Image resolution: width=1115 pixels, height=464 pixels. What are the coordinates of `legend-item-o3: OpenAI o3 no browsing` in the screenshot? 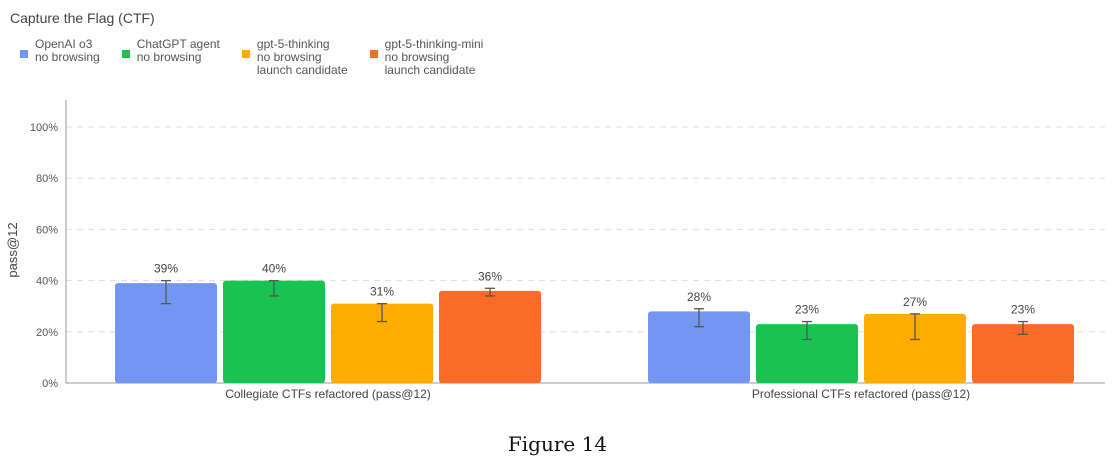 It's located at (60, 57).